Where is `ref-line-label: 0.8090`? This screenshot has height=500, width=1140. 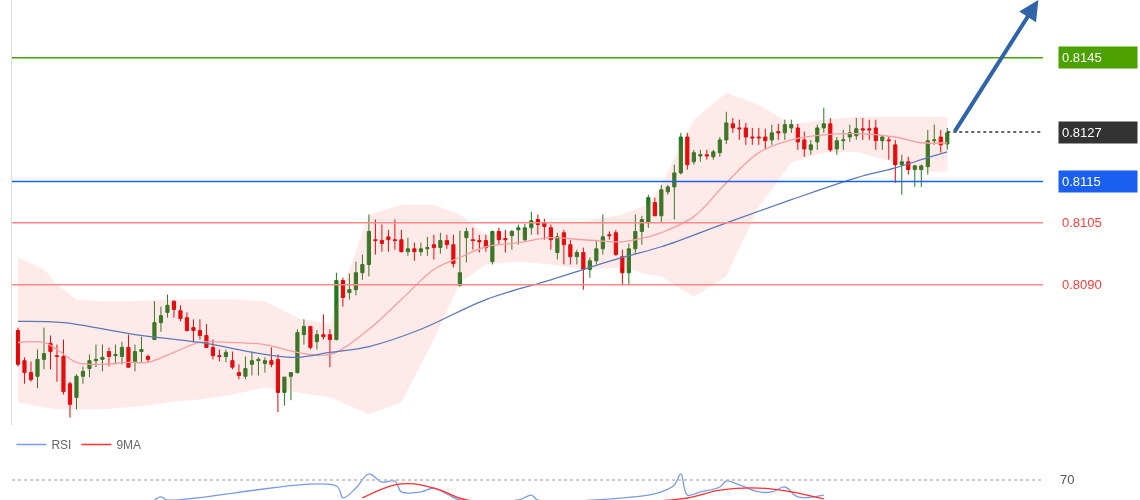
ref-line-label: 0.8090 is located at coordinates (1082, 284).